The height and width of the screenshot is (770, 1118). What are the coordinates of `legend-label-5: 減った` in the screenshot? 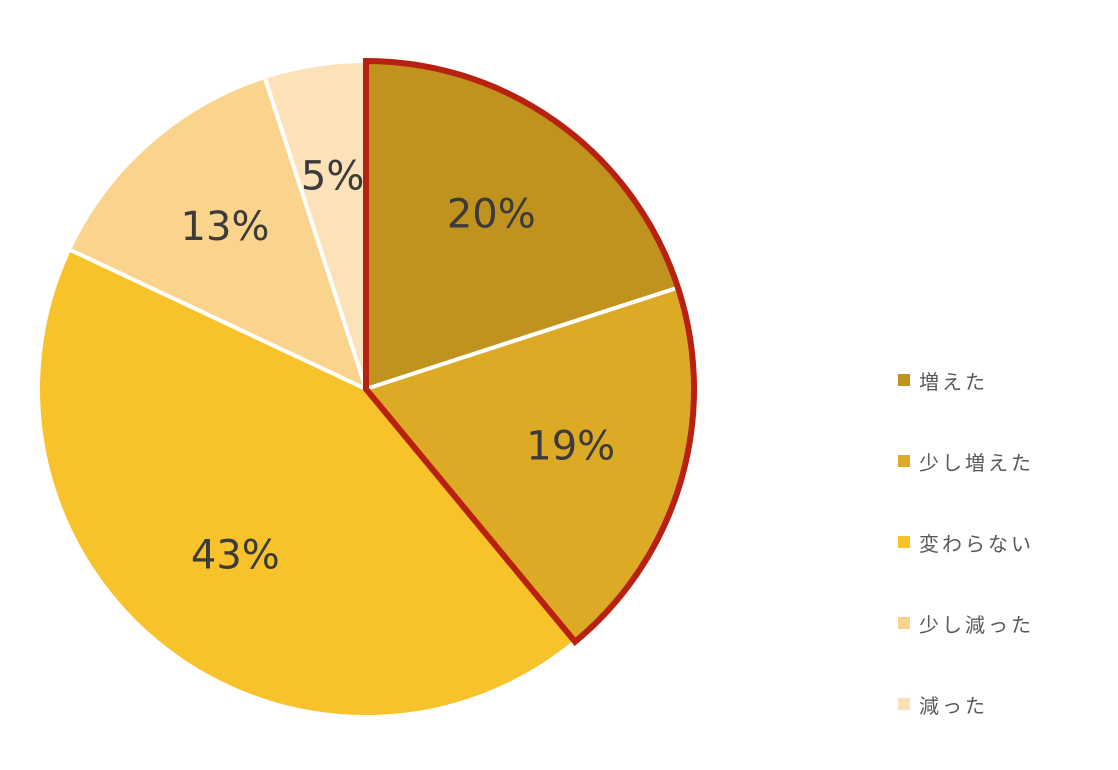 It's located at (953, 705).